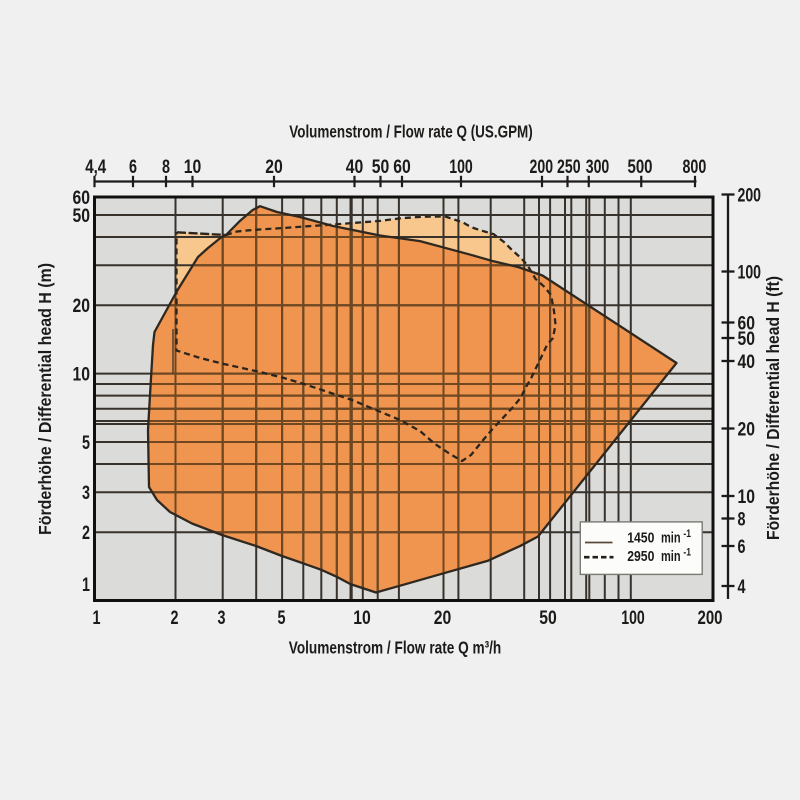 The image size is (800, 800). I want to click on svg-text: 4,4, so click(95, 167).